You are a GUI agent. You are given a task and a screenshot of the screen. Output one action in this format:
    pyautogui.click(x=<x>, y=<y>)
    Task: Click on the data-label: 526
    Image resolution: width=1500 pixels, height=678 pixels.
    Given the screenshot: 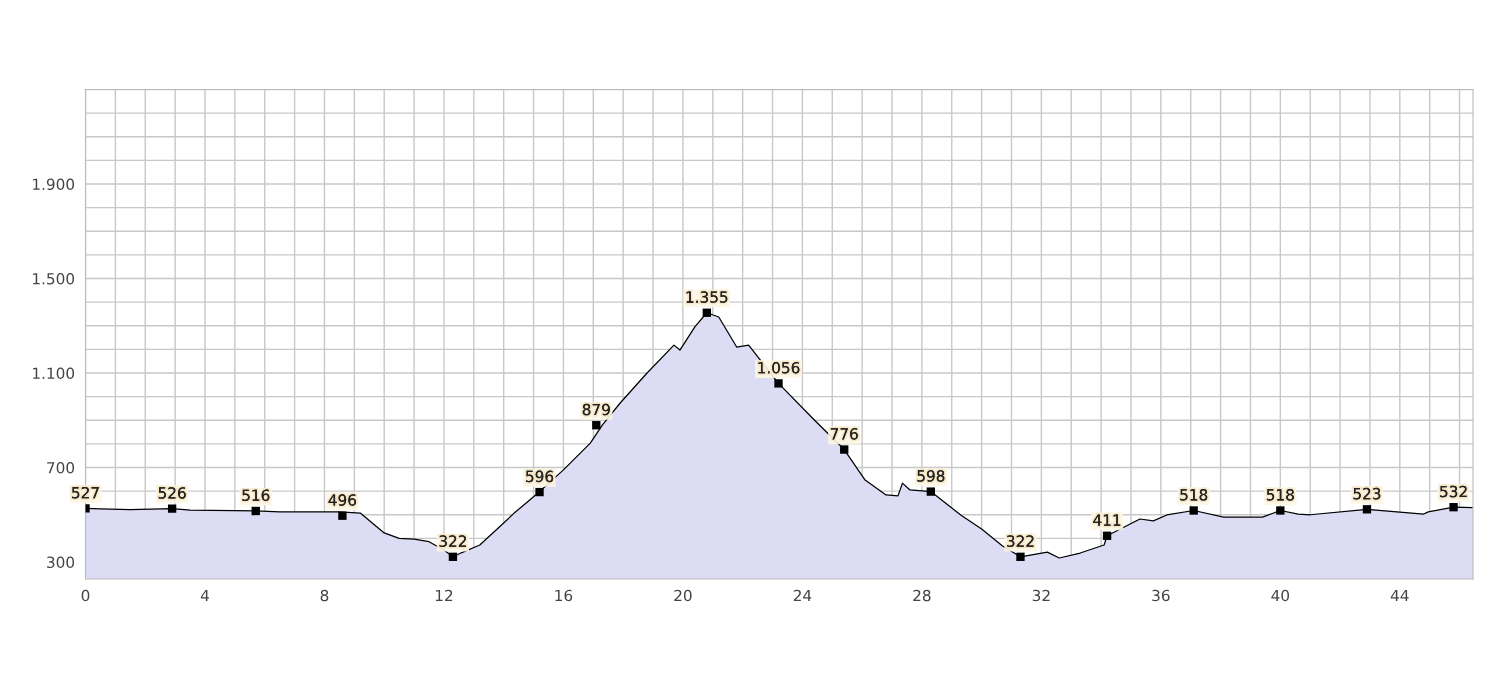 What is the action you would take?
    pyautogui.click(x=172, y=493)
    